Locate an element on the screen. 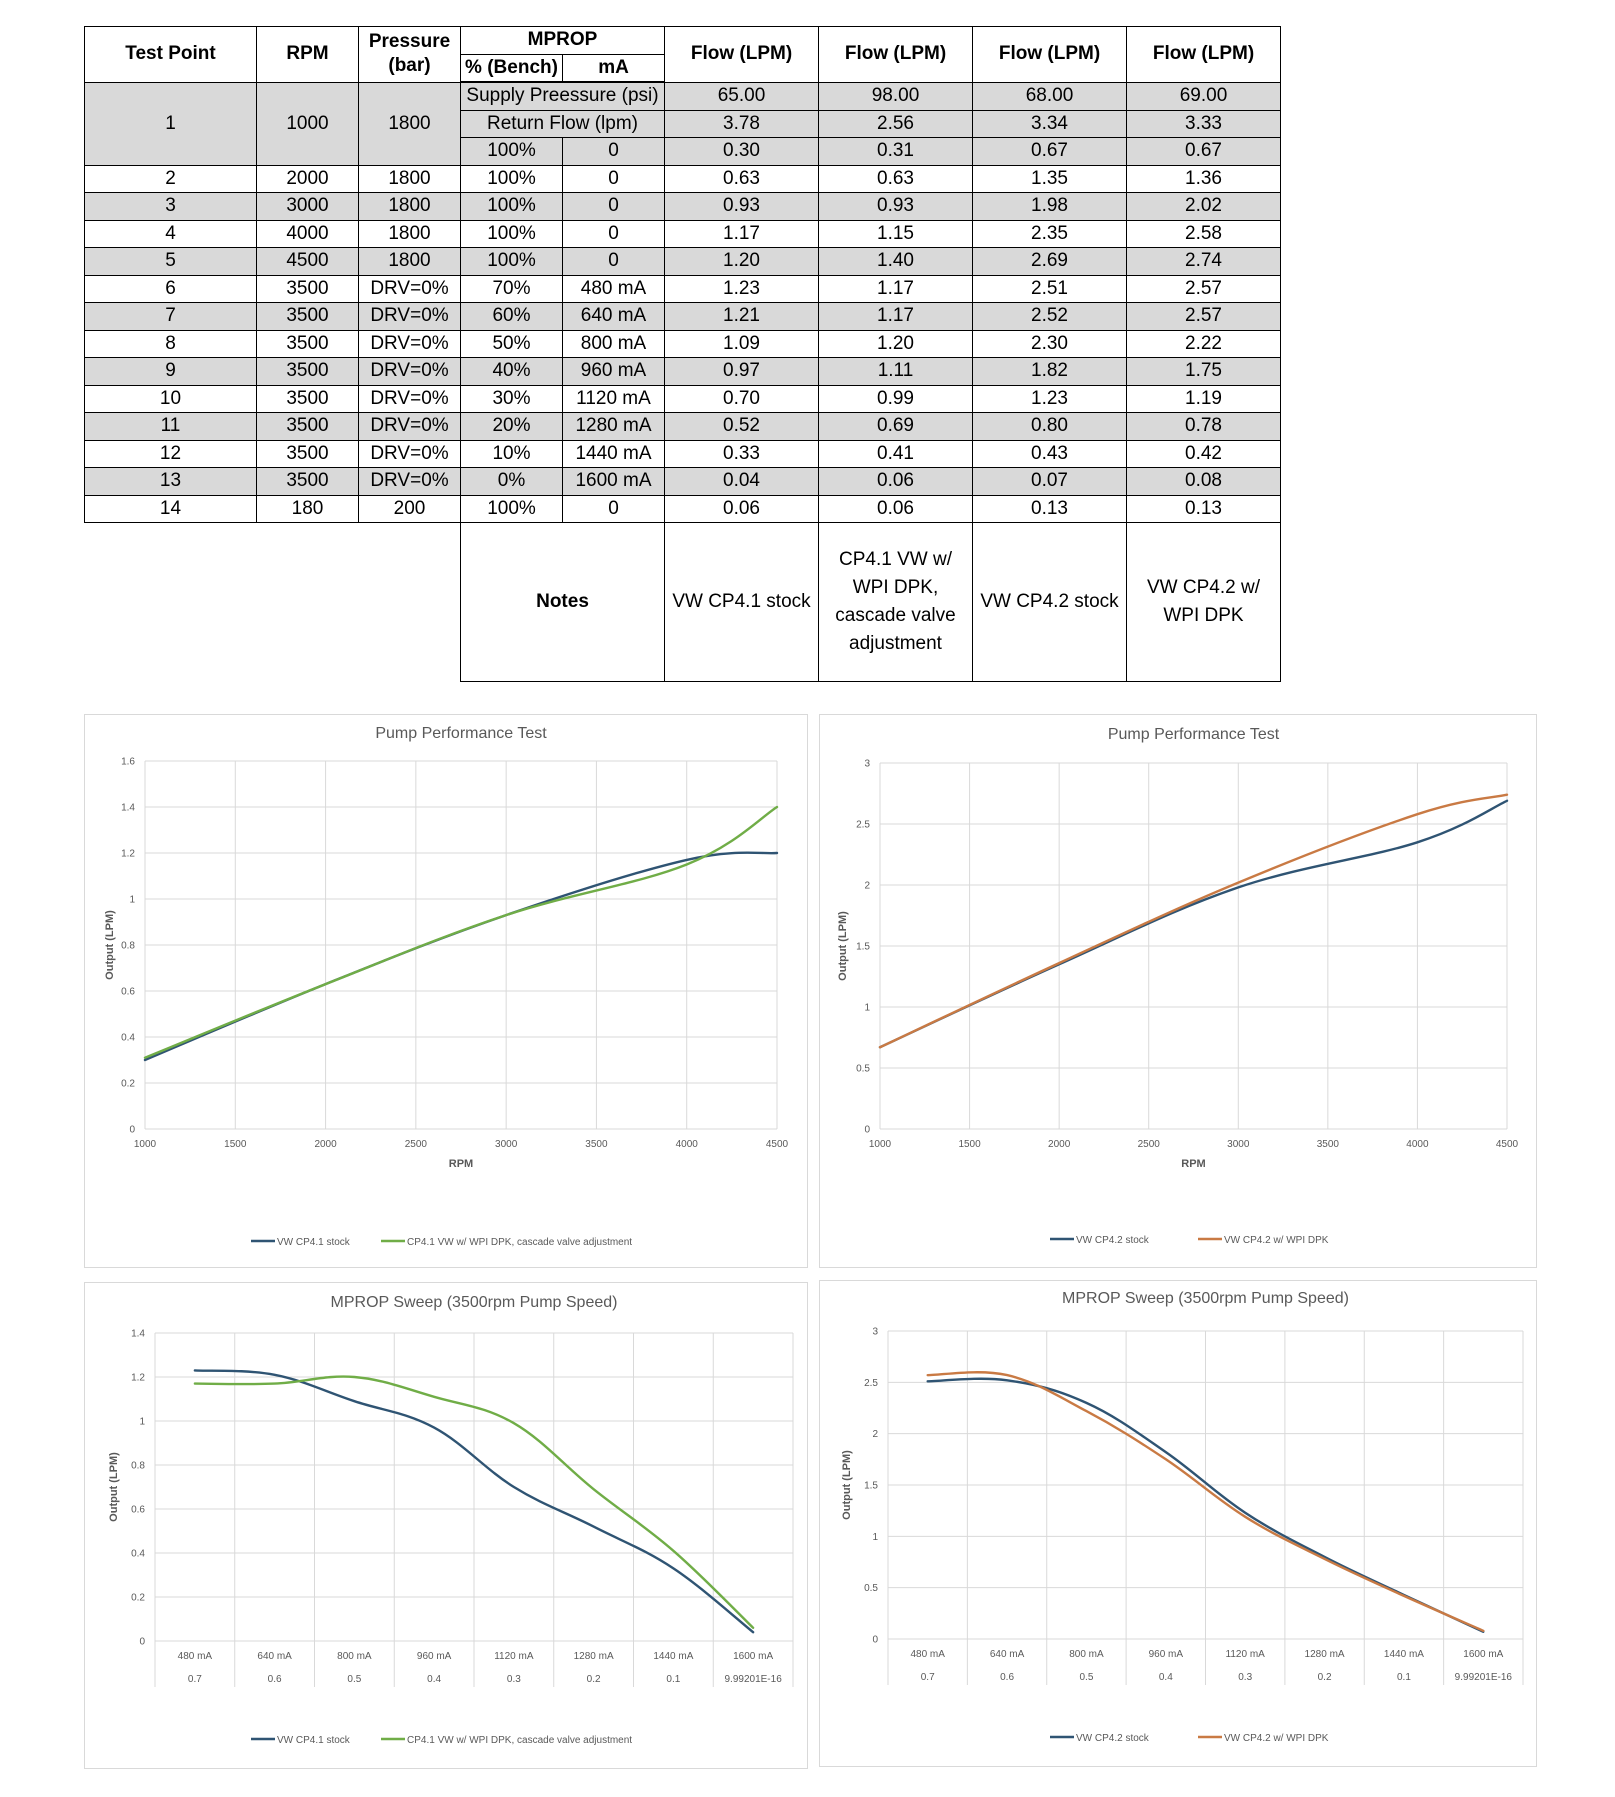  cell-ma: 1440 mA is located at coordinates (613, 453).